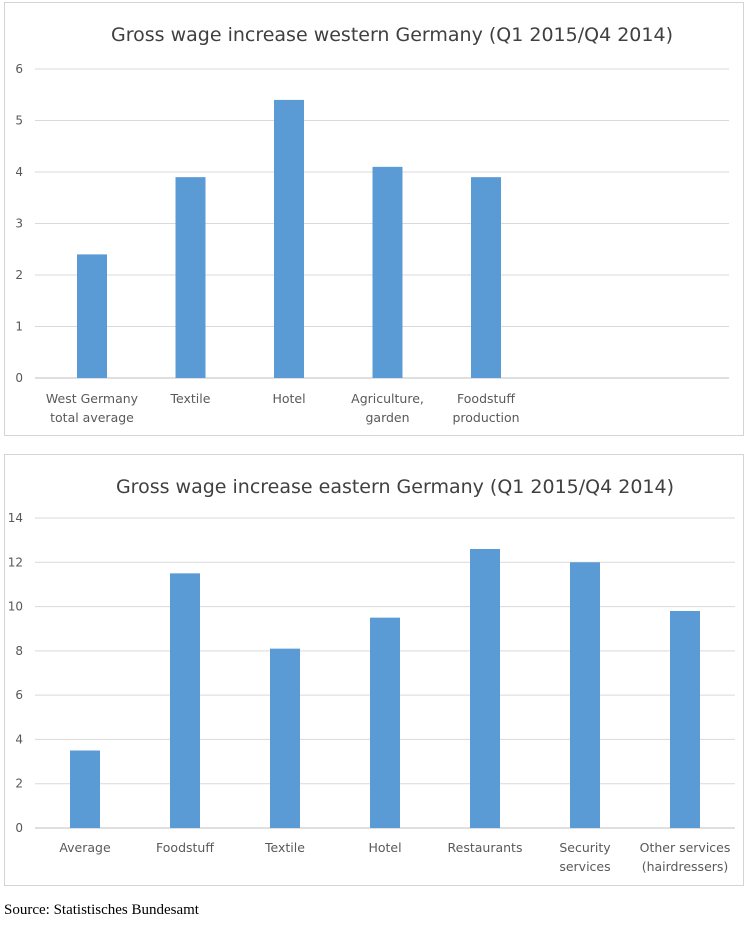  I want to click on y-tick-label: 10, so click(15, 607).